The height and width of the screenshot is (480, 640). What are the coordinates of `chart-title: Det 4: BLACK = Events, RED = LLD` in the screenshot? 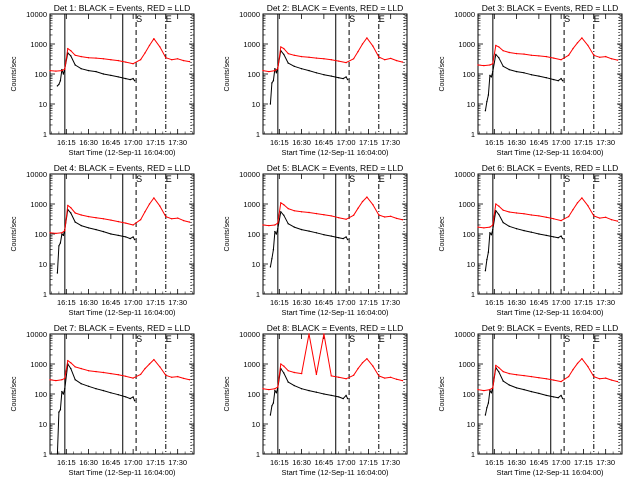 It's located at (122, 168).